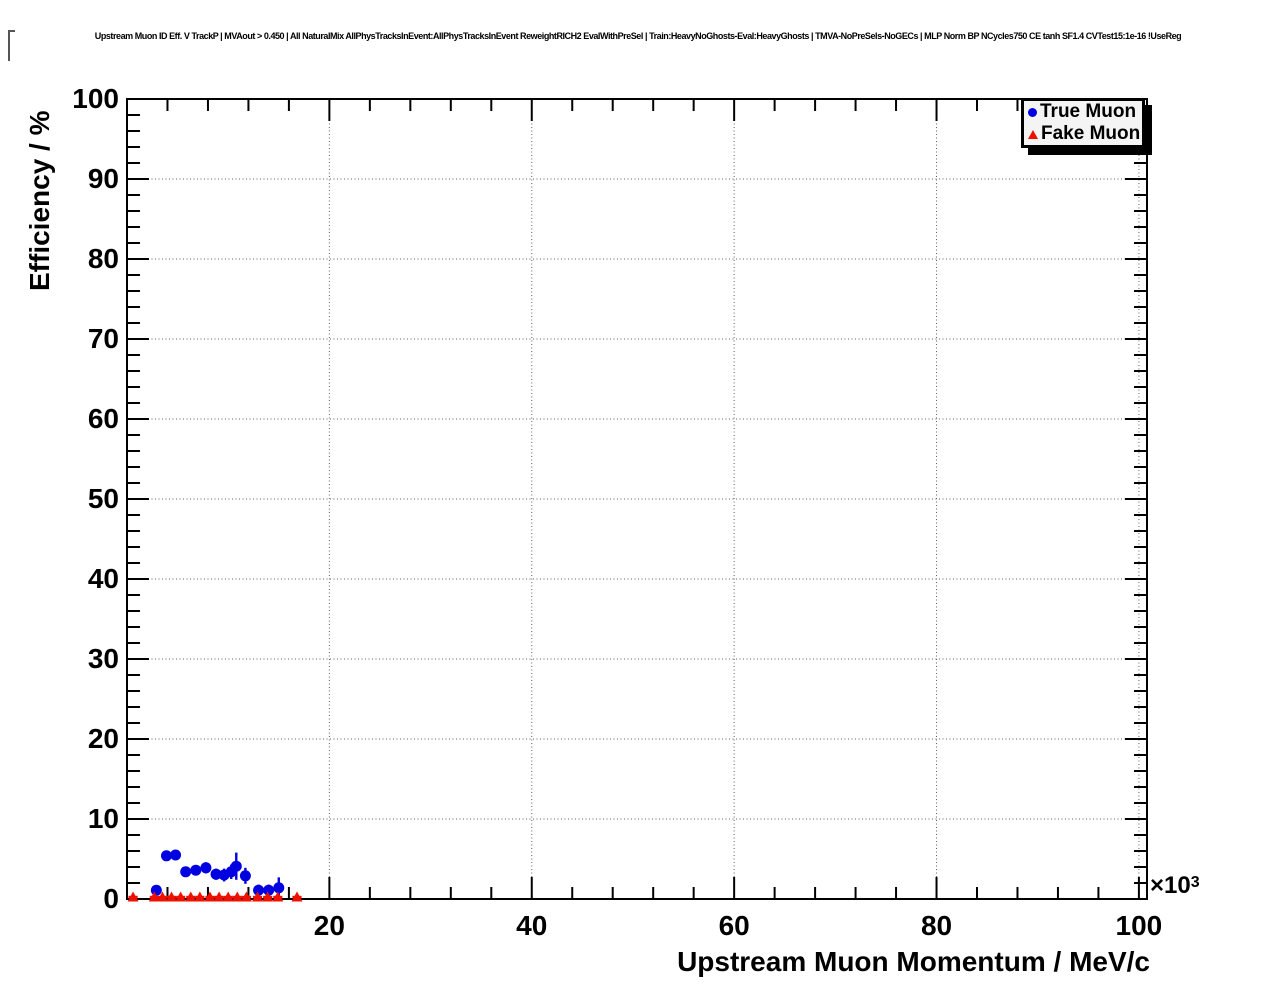 Image resolution: width=1276 pixels, height=996 pixels. Describe the element at coordinates (1139, 925) in the screenshot. I see `x-axis-tick-label: 100` at that location.